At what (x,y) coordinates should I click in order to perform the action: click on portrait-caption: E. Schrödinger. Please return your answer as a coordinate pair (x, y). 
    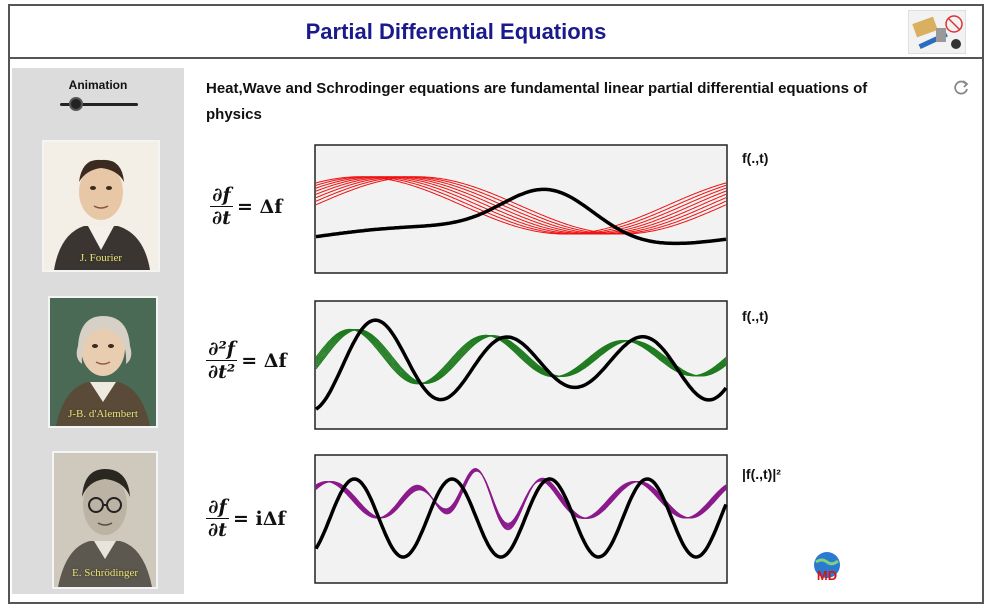
    Looking at the image, I should click on (105, 573).